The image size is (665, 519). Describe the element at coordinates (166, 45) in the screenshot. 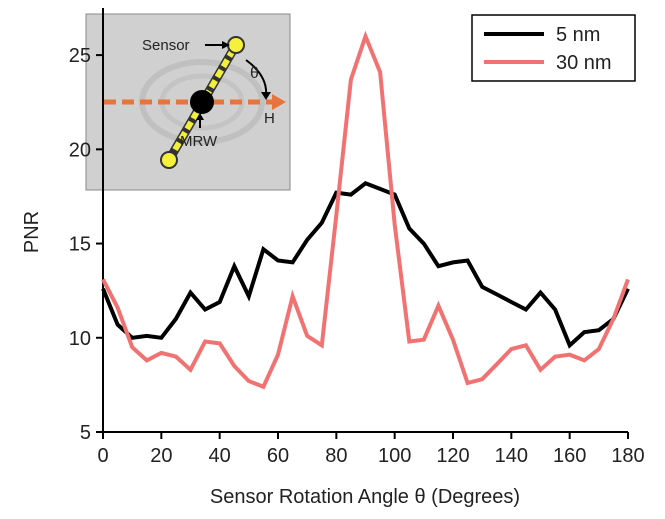

I see `inset-label: Sensor` at that location.